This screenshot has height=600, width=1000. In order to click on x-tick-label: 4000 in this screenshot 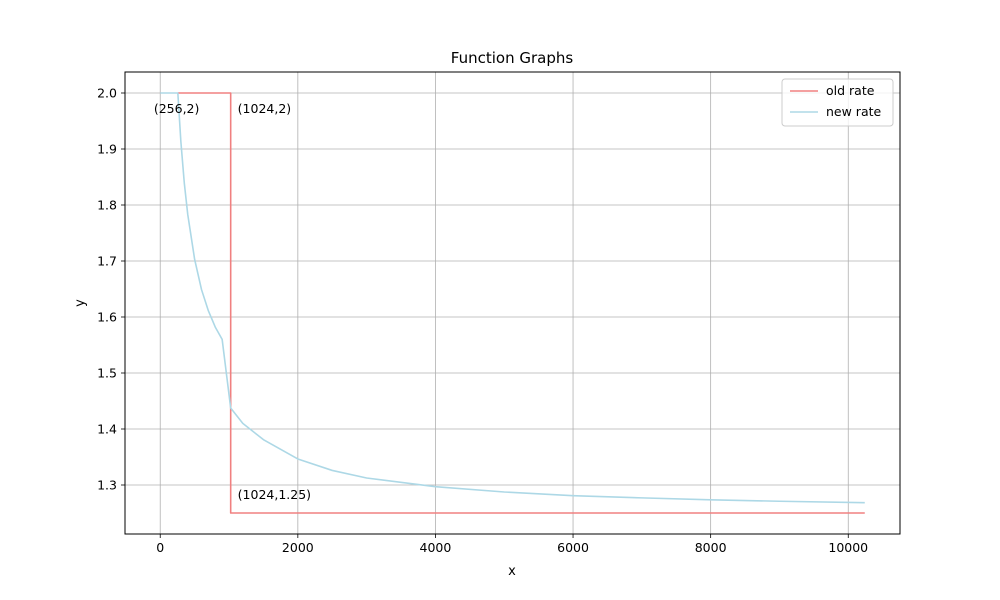, I will do `click(436, 547)`.